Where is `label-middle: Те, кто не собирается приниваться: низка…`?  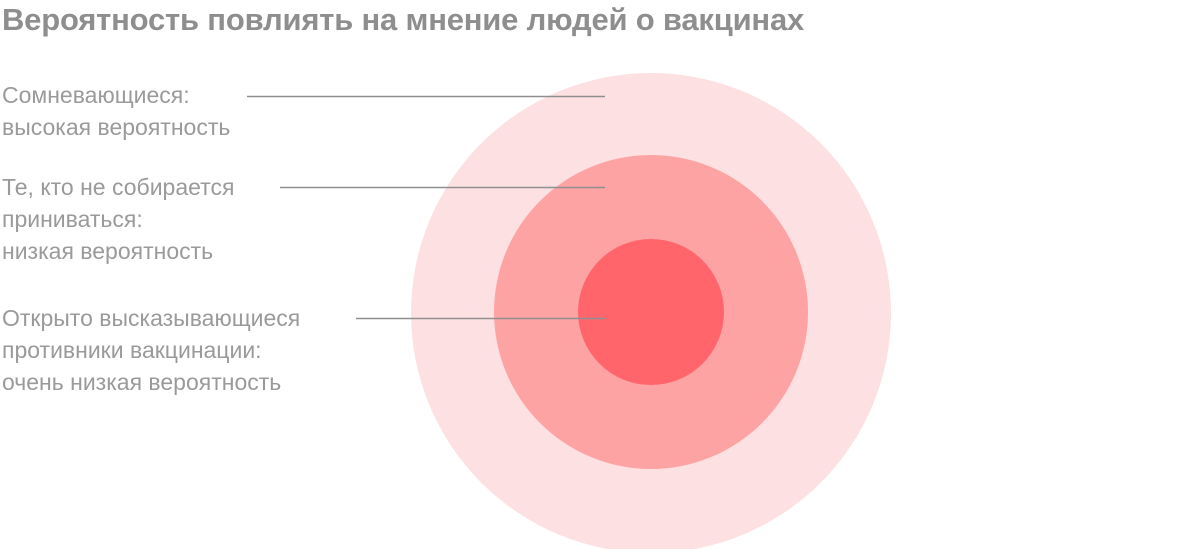
label-middle: Те, кто не собирается приниваться: низка… is located at coordinates (118, 219).